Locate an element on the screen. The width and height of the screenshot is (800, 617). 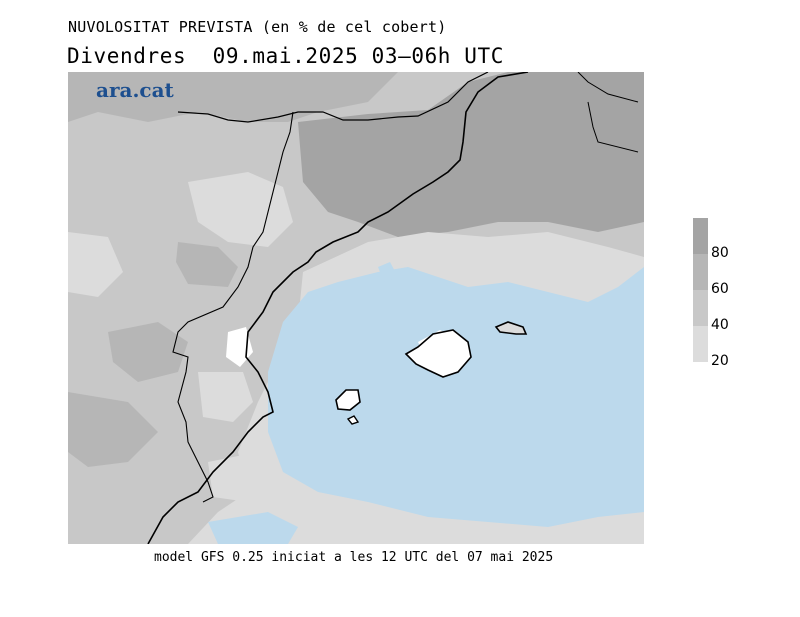
region-border is located at coordinates (233, 307).